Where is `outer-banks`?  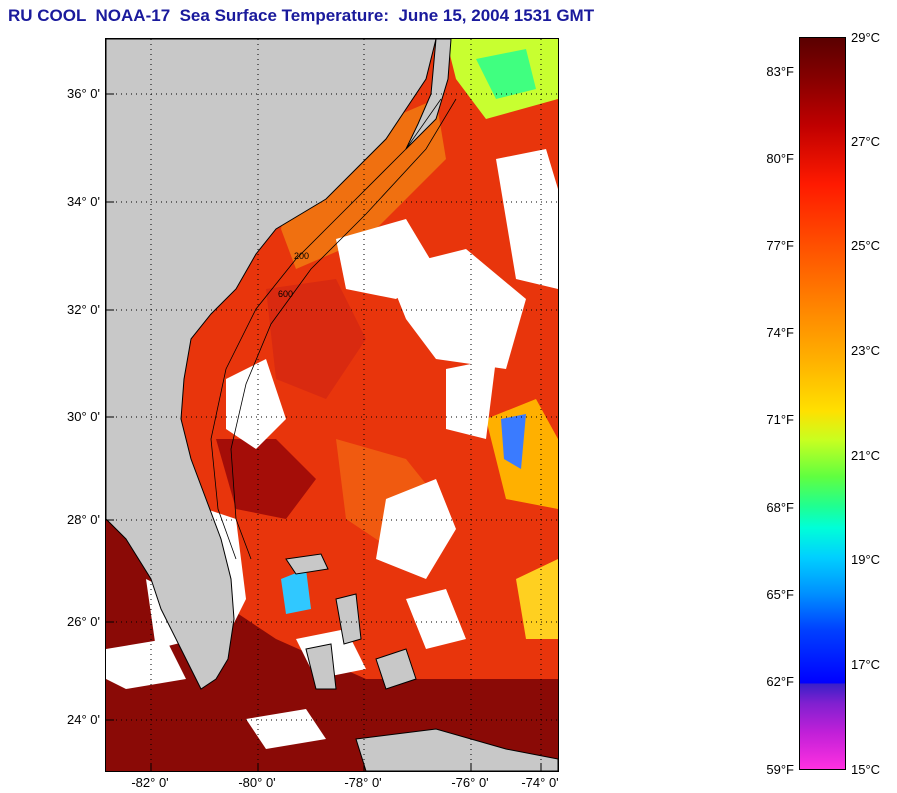 outer-banks is located at coordinates (428, 94).